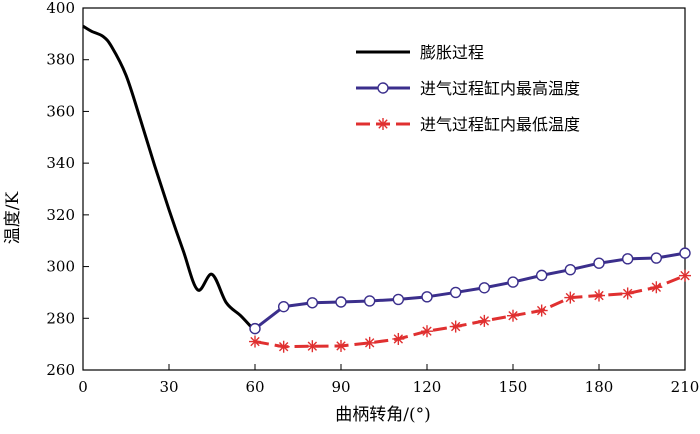  Describe the element at coordinates (599, 387) in the screenshot. I see `x-tick-label: 180` at that location.